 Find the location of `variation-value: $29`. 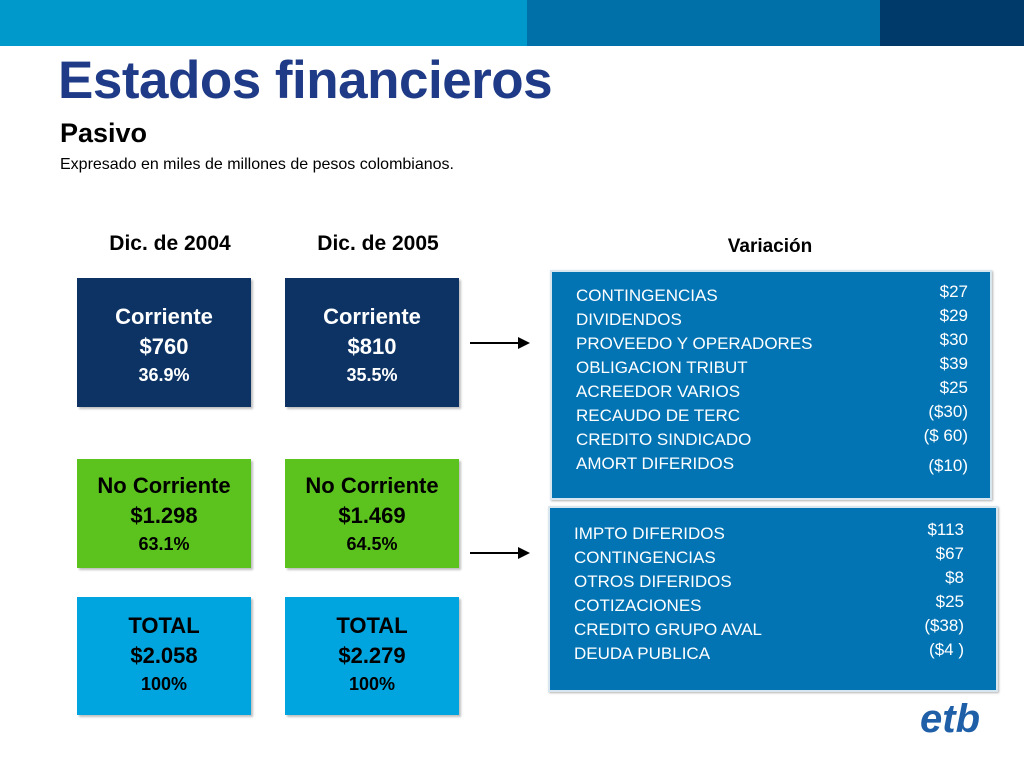

variation-value: $29 is located at coordinates (953, 315).